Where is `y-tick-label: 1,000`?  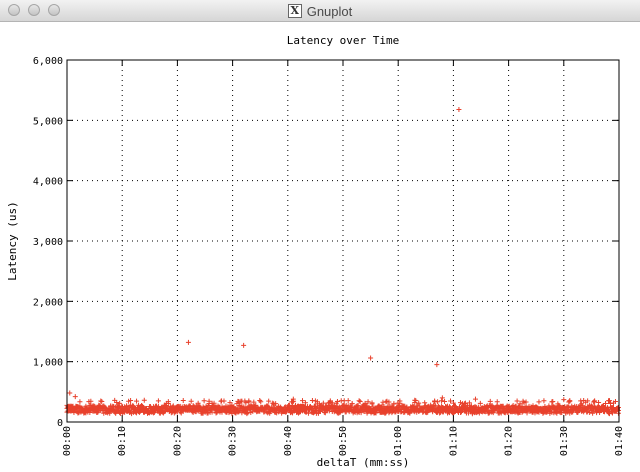
y-tick-label: 1,000 is located at coordinates (48, 363).